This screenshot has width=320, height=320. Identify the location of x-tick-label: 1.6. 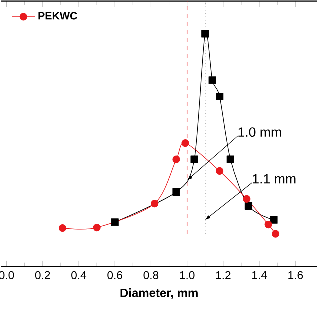
(296, 275).